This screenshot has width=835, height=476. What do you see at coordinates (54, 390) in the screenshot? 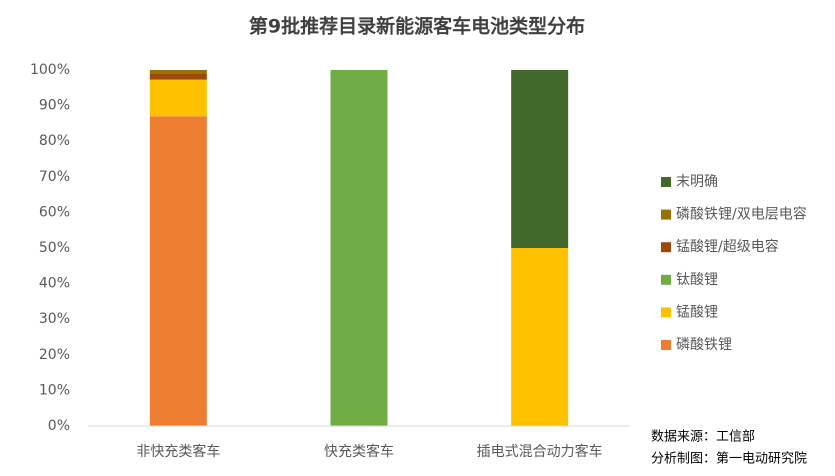
I see `y-tick-label: 10%` at bounding box center [54, 390].